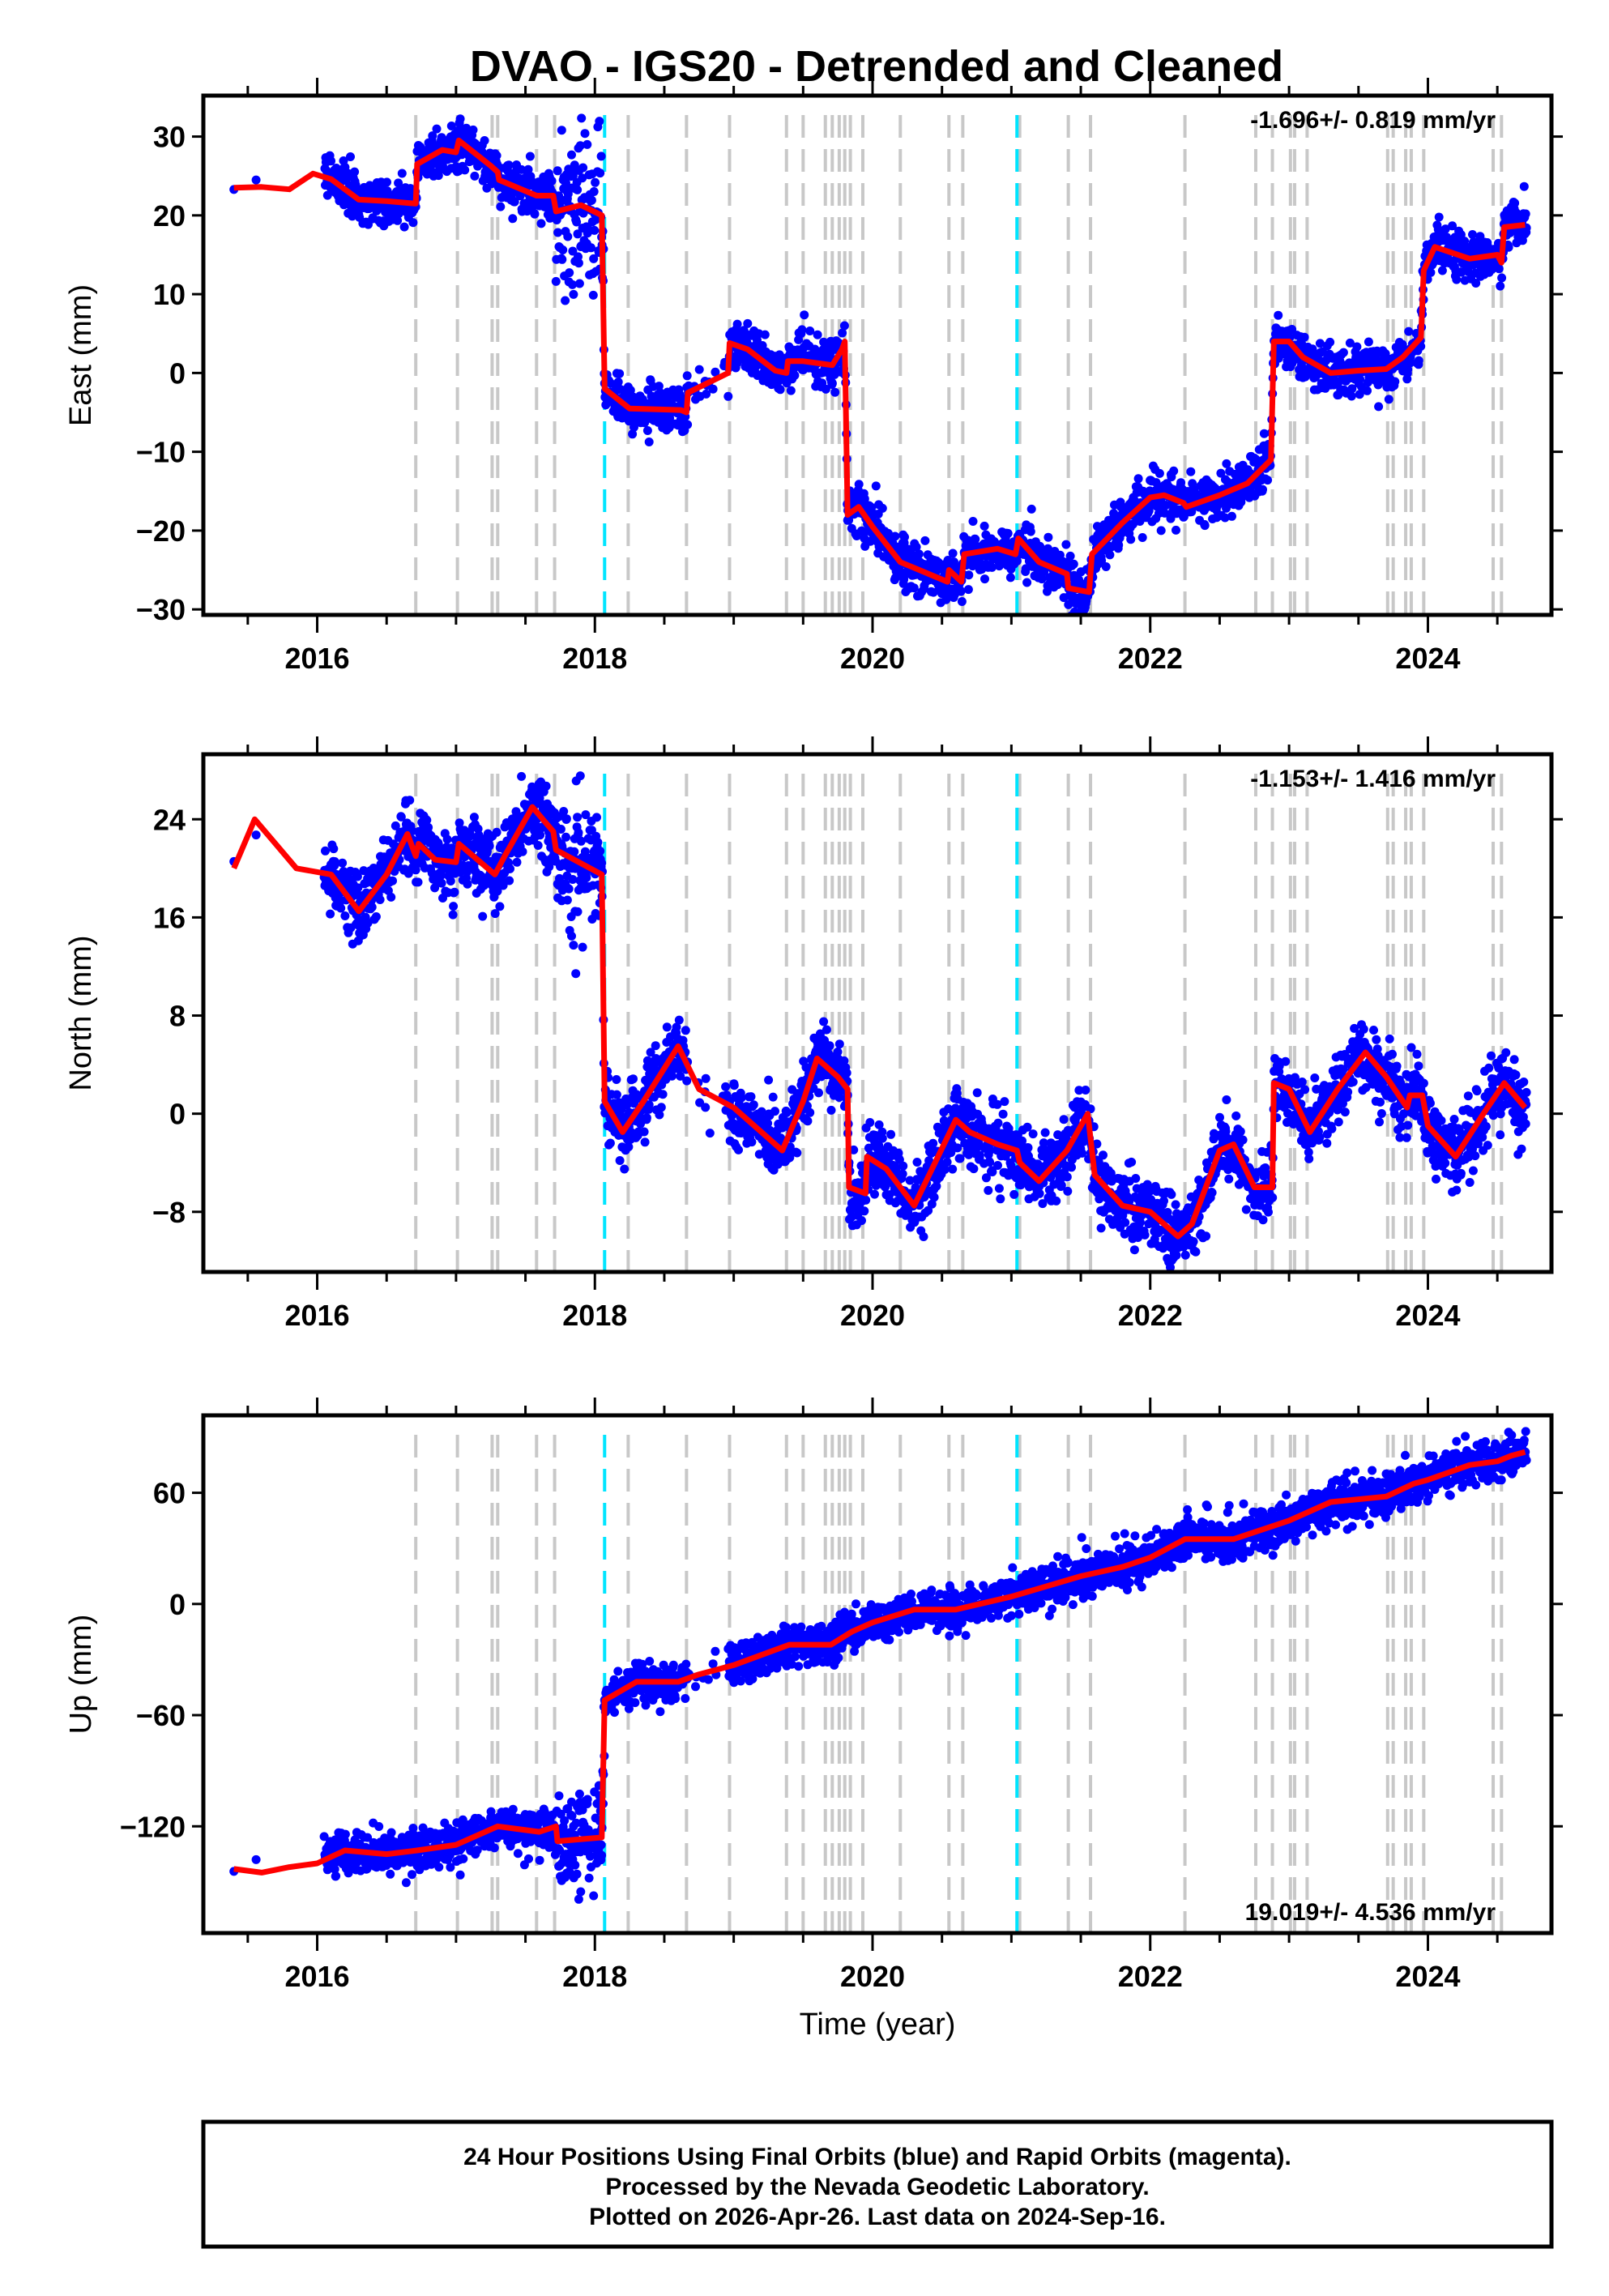 The image size is (1609, 2296). What do you see at coordinates (161, 609) in the screenshot?
I see `y-tick-label: −30` at bounding box center [161, 609].